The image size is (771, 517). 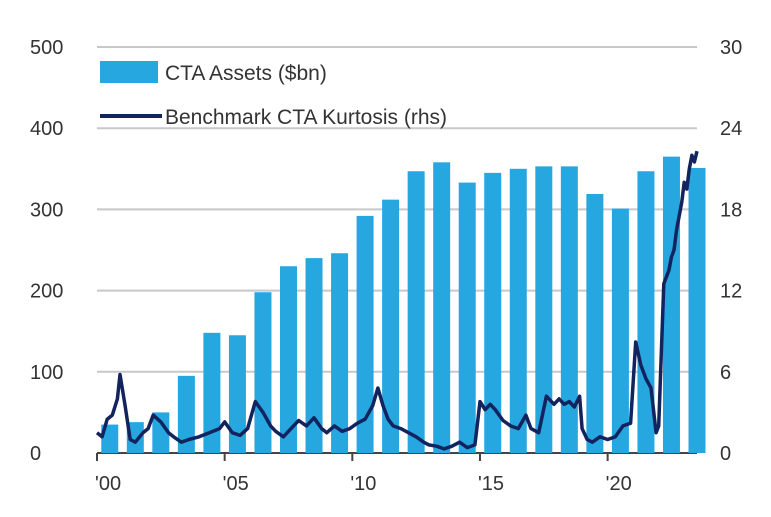 What do you see at coordinates (731, 292) in the screenshot?
I see `right-tick-label: 12` at bounding box center [731, 292].